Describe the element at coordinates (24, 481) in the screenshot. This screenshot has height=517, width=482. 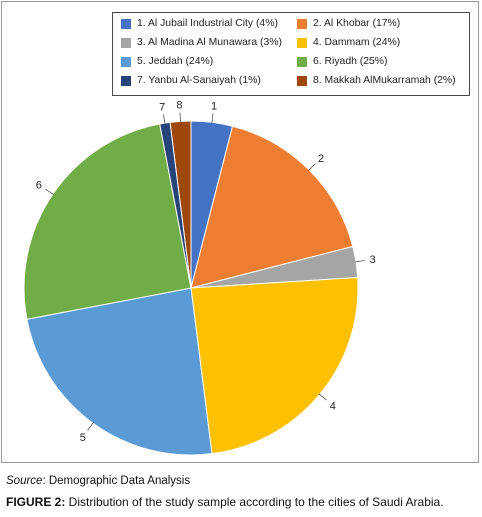
I see `source-label: Source` at that location.